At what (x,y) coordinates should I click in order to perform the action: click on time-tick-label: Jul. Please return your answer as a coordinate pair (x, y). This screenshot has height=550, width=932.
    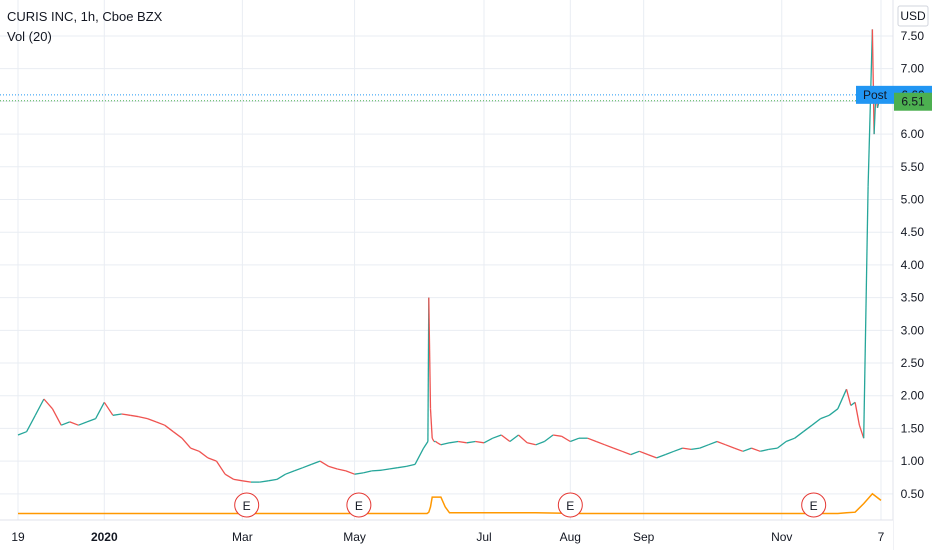
    Looking at the image, I should click on (483, 537).